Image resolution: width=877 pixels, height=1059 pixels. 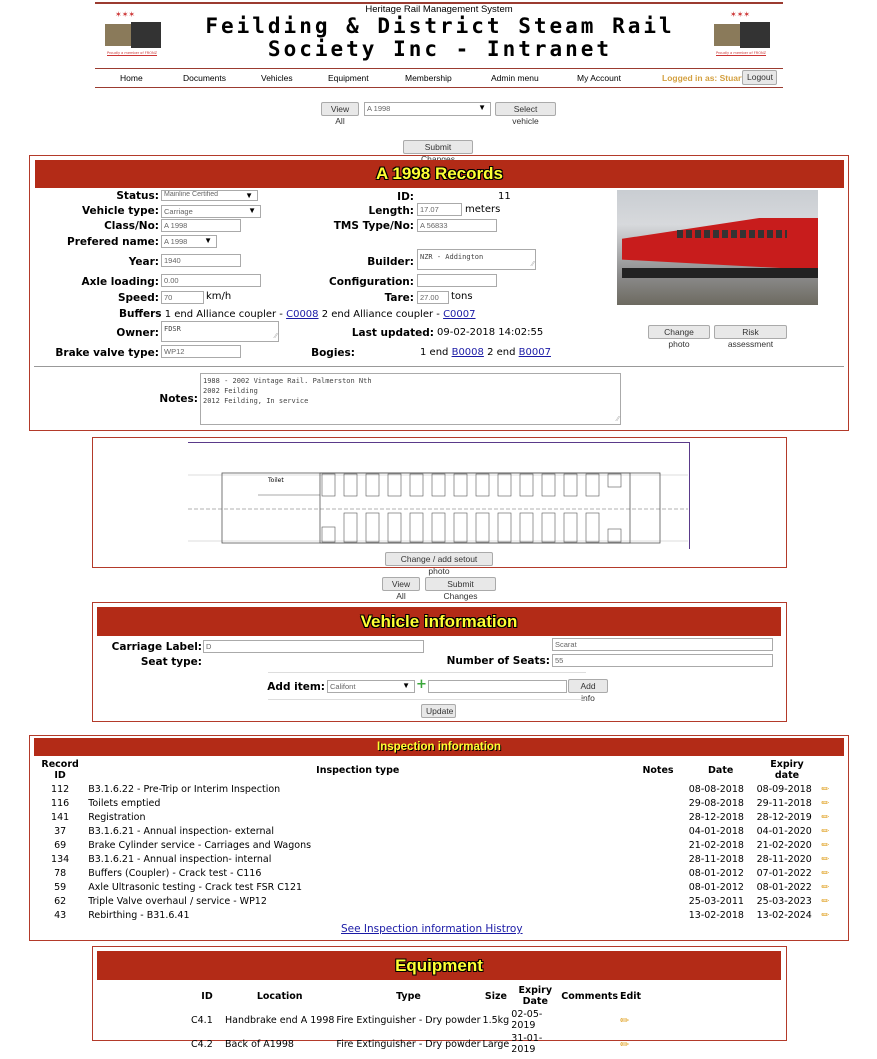 I want to click on record-id: 134, so click(x=60, y=859).